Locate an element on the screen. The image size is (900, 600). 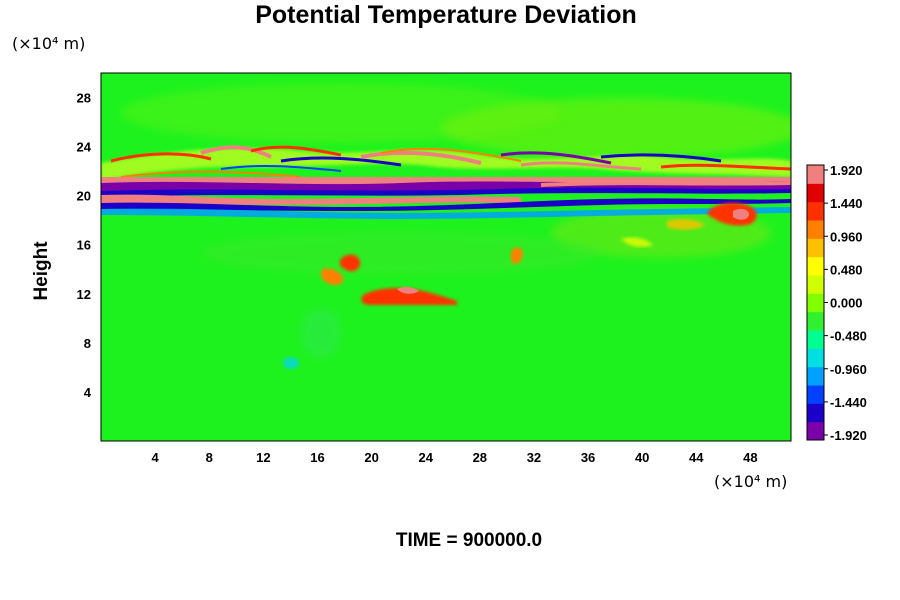
colorbar-label: 1.920 is located at coordinates (846, 170).